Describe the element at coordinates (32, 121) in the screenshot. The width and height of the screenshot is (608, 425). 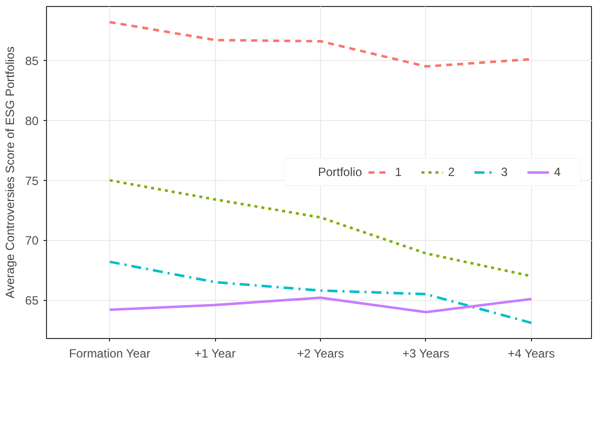
I see `y-tick-label: 80` at that location.